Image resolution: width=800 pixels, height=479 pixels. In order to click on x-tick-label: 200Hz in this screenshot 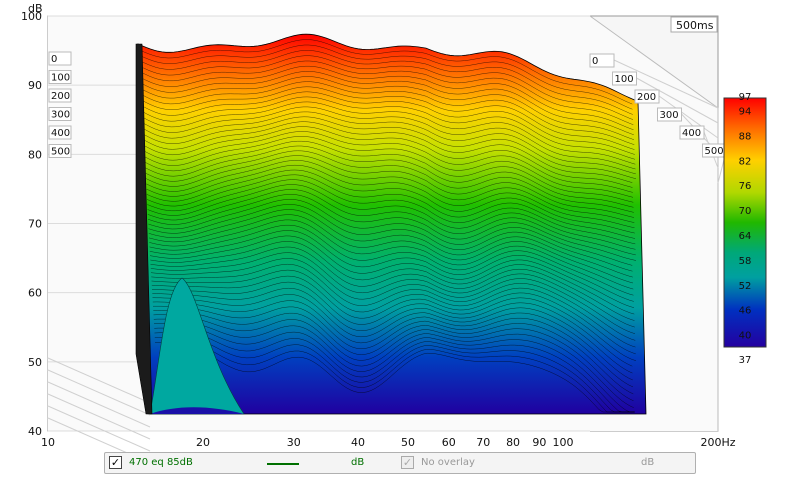, I will do `click(717, 442)`.